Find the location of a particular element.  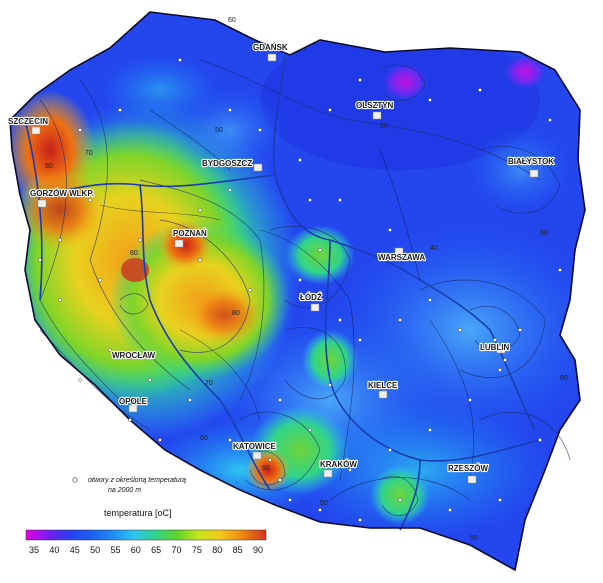

city-label-poznan: POZNAŃ is located at coordinates (190, 233).